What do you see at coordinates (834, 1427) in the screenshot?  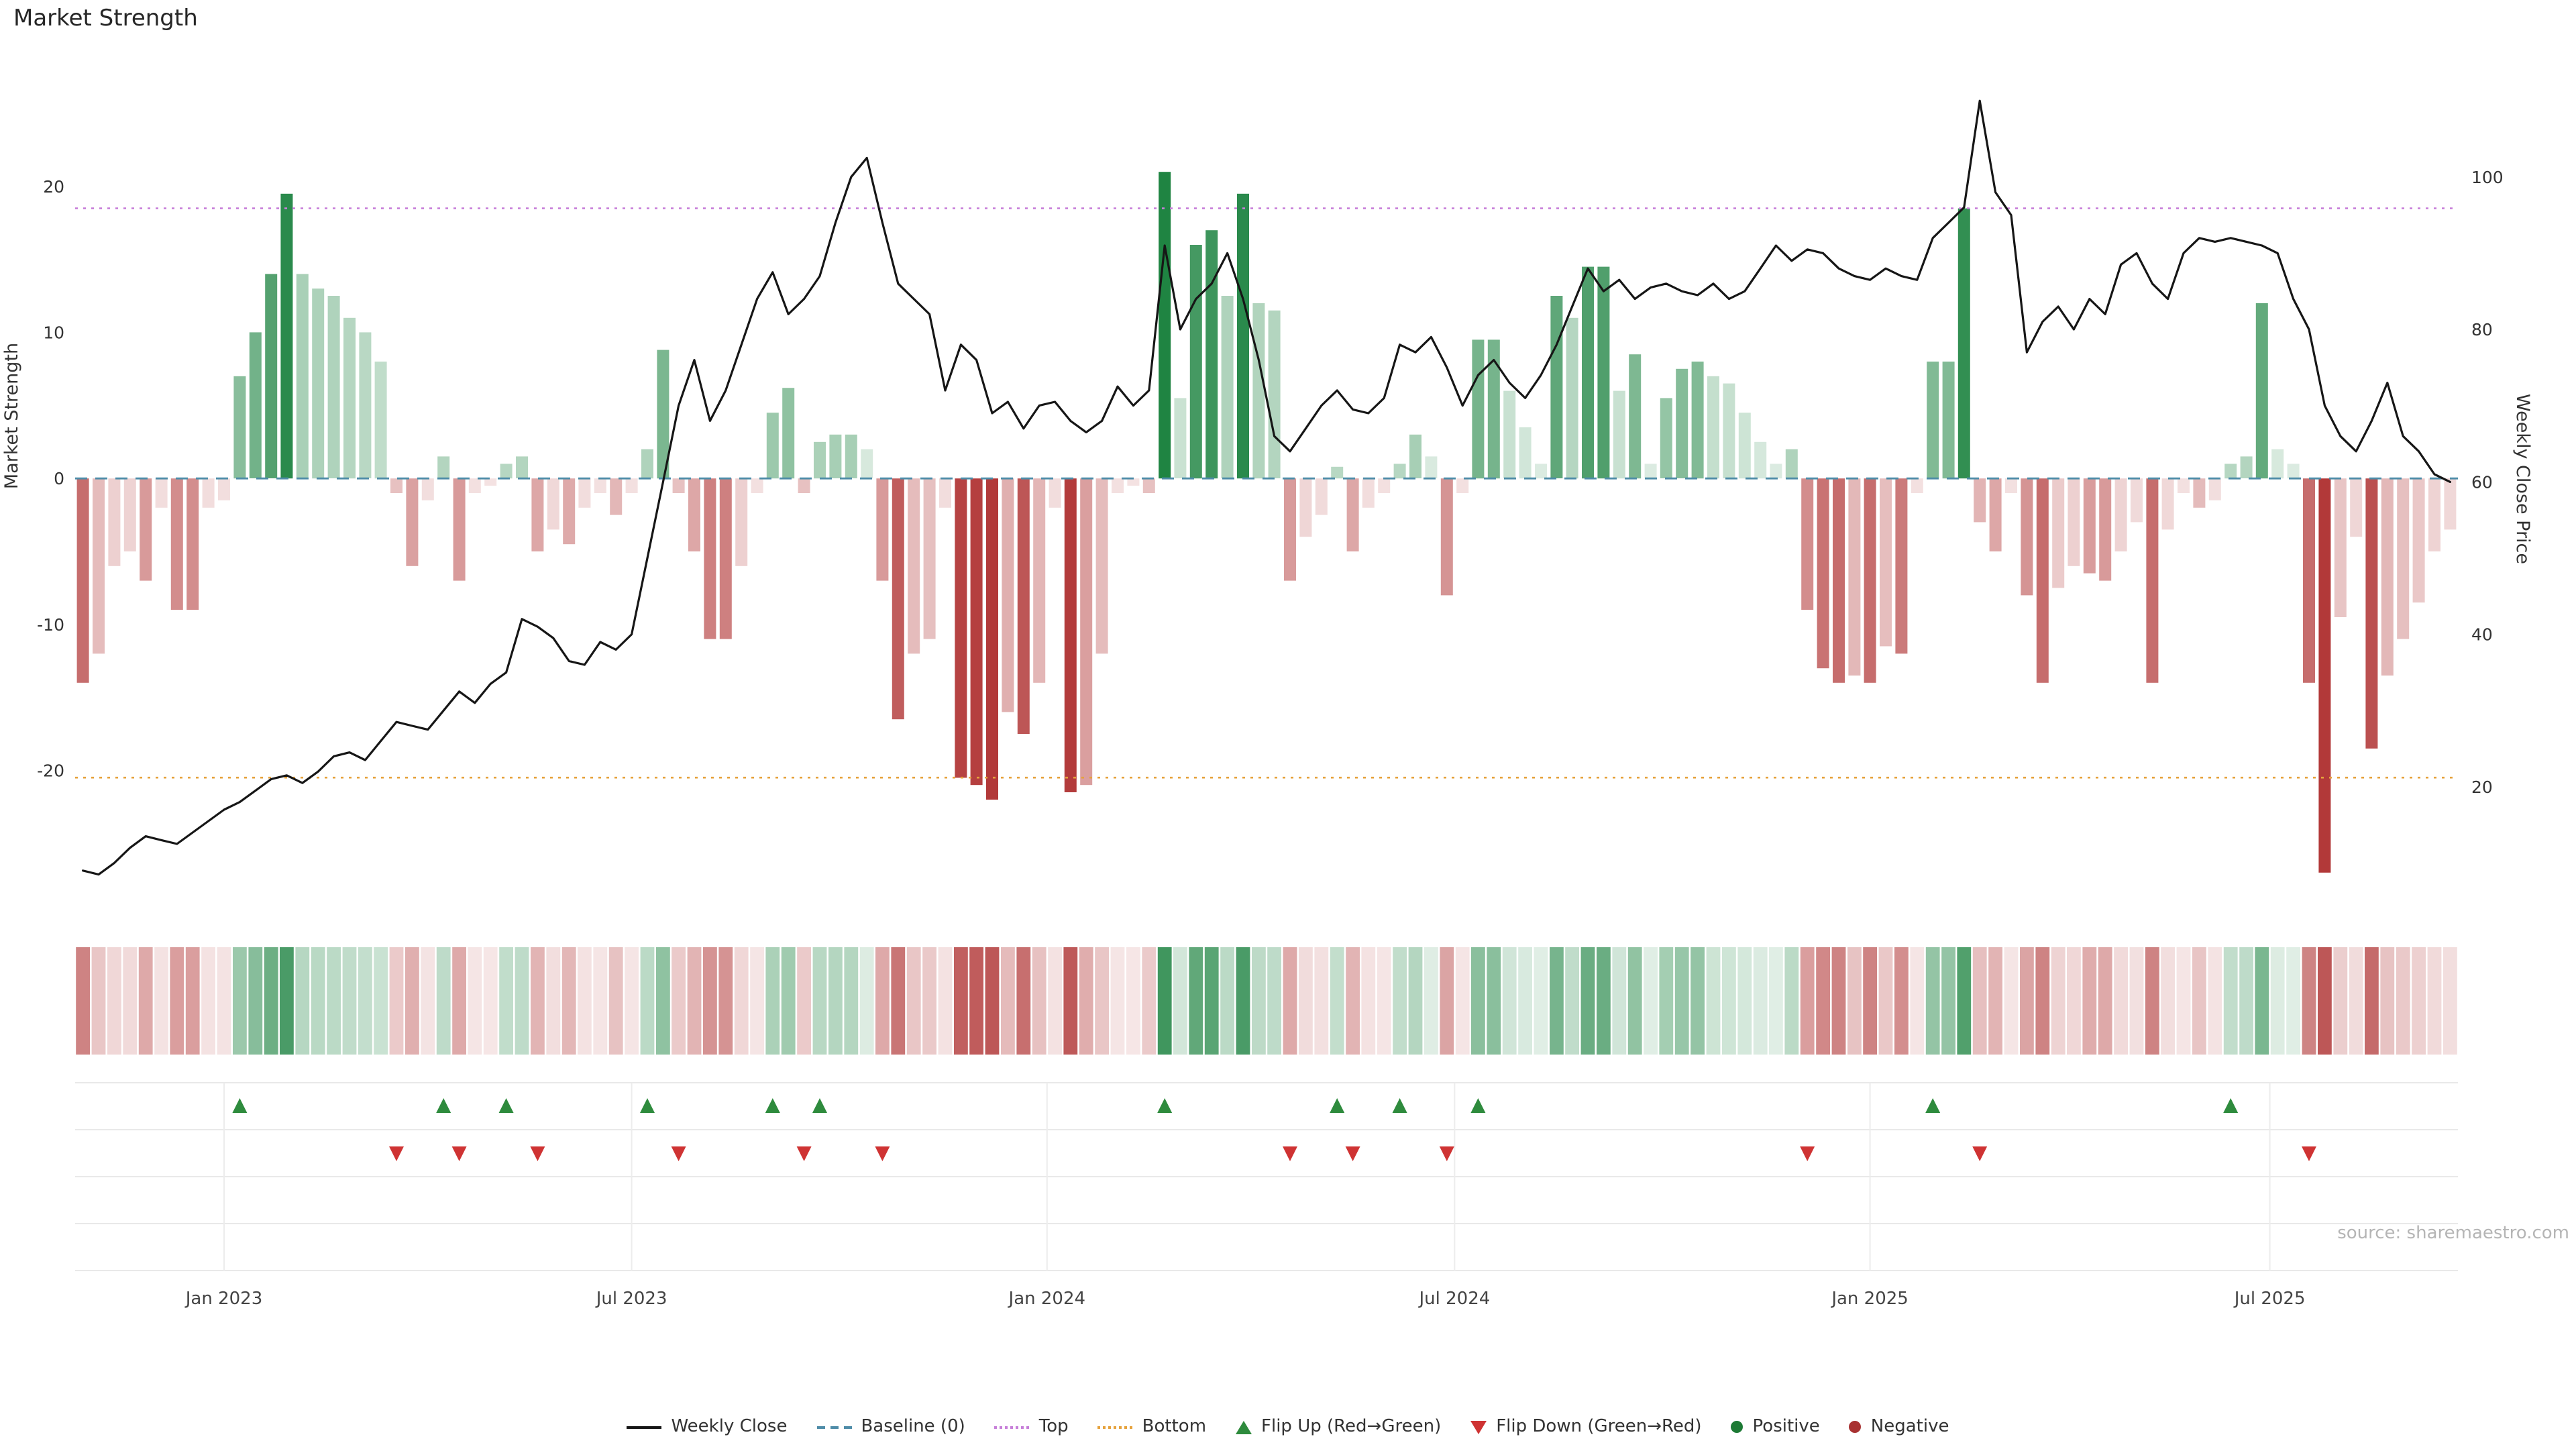 I see `legend-swatch-dashed-icon` at bounding box center [834, 1427].